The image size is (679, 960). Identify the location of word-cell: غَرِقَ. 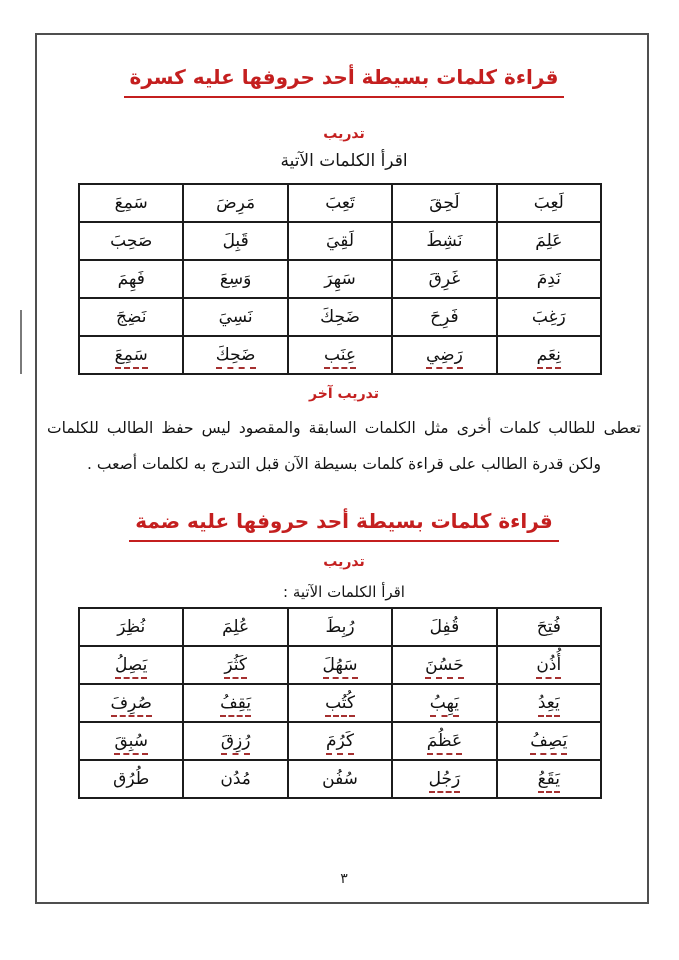
(444, 279).